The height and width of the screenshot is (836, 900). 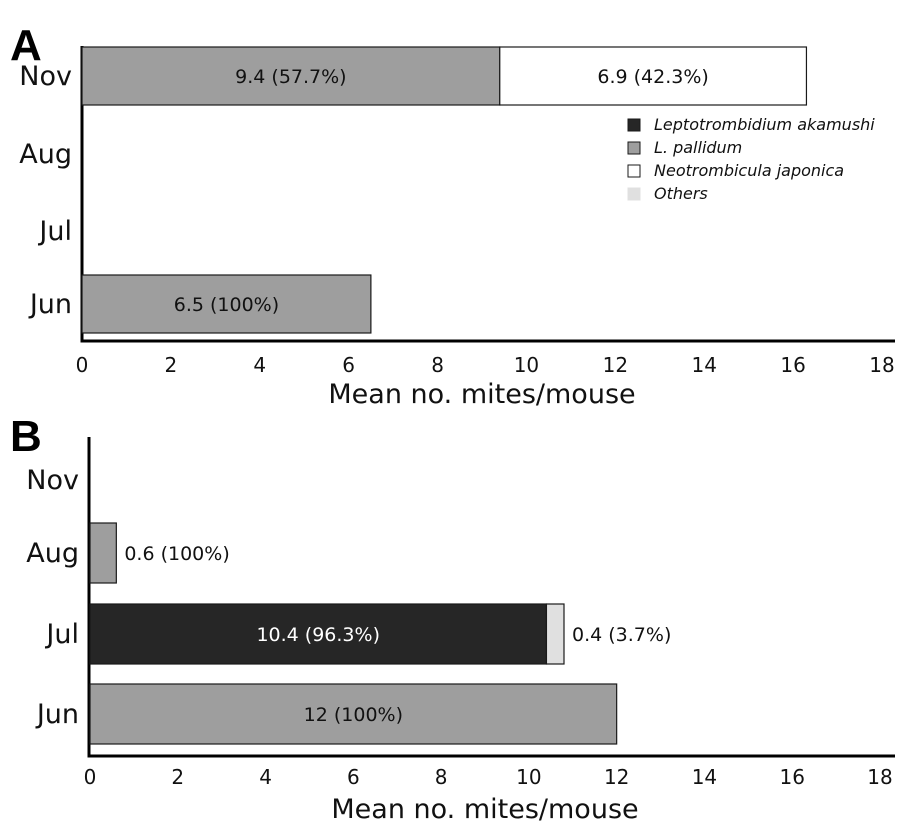 I want to click on bar-data-label: 12 (100%), so click(x=353, y=715).